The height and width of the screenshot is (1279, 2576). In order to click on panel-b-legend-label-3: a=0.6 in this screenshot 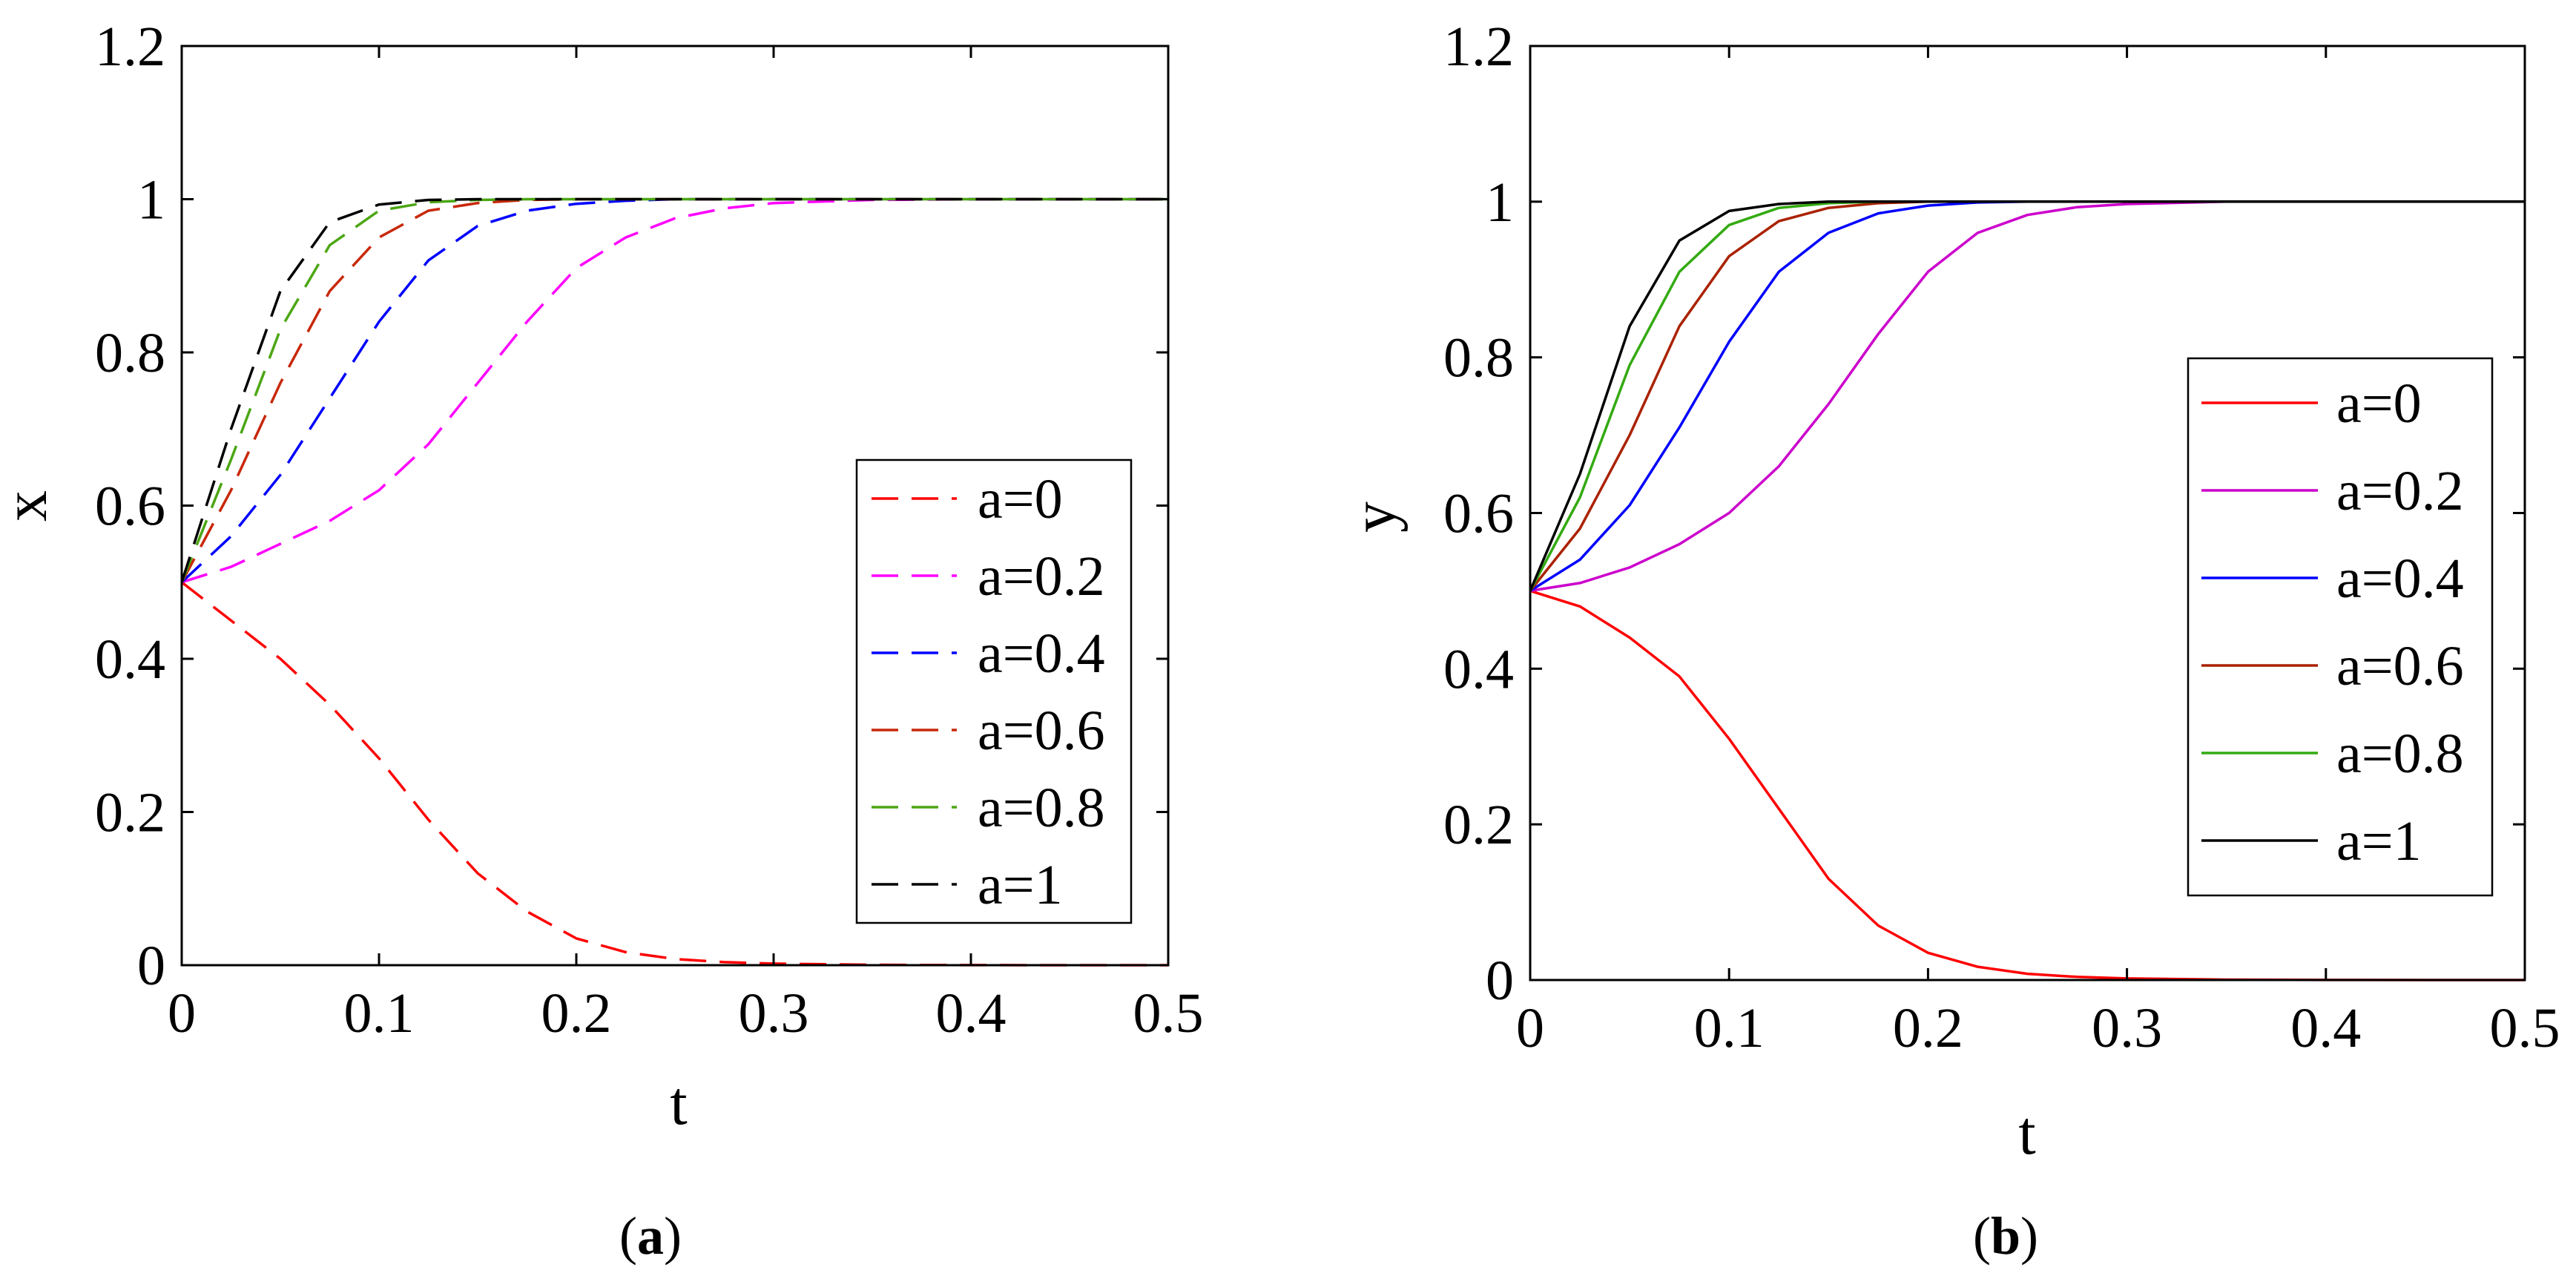, I will do `click(2400, 666)`.